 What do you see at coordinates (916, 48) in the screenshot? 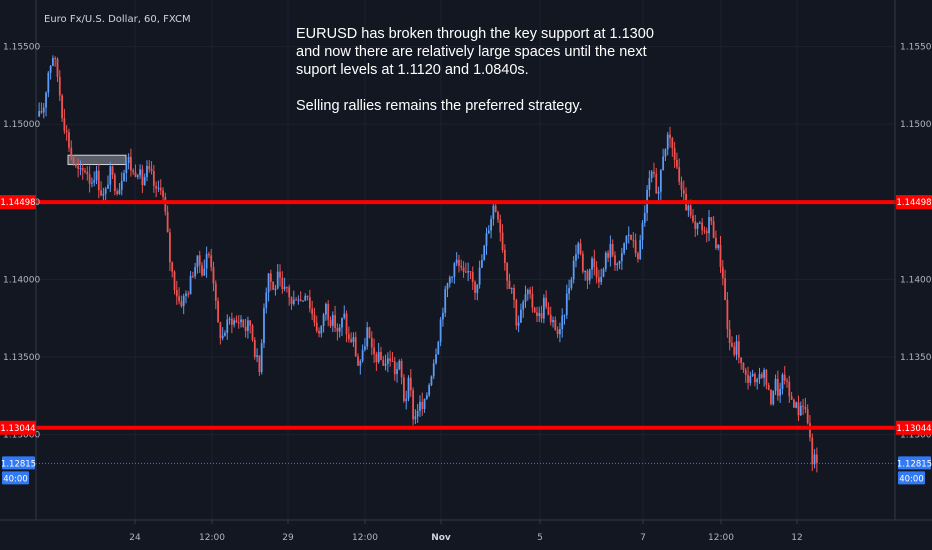
I see `y-tick-label-right: 1.15500` at bounding box center [916, 48].